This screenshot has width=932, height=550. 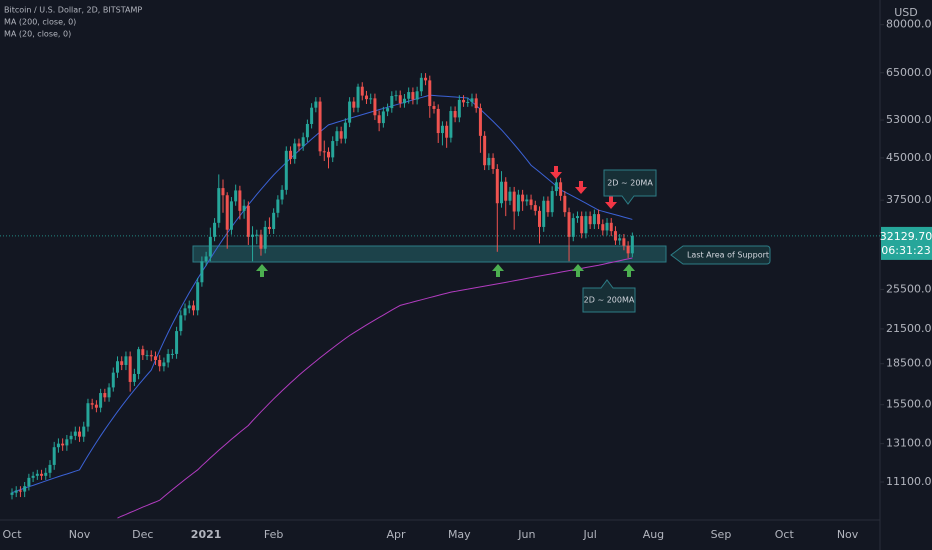 I want to click on x-tick-label: Nov, so click(x=848, y=534).